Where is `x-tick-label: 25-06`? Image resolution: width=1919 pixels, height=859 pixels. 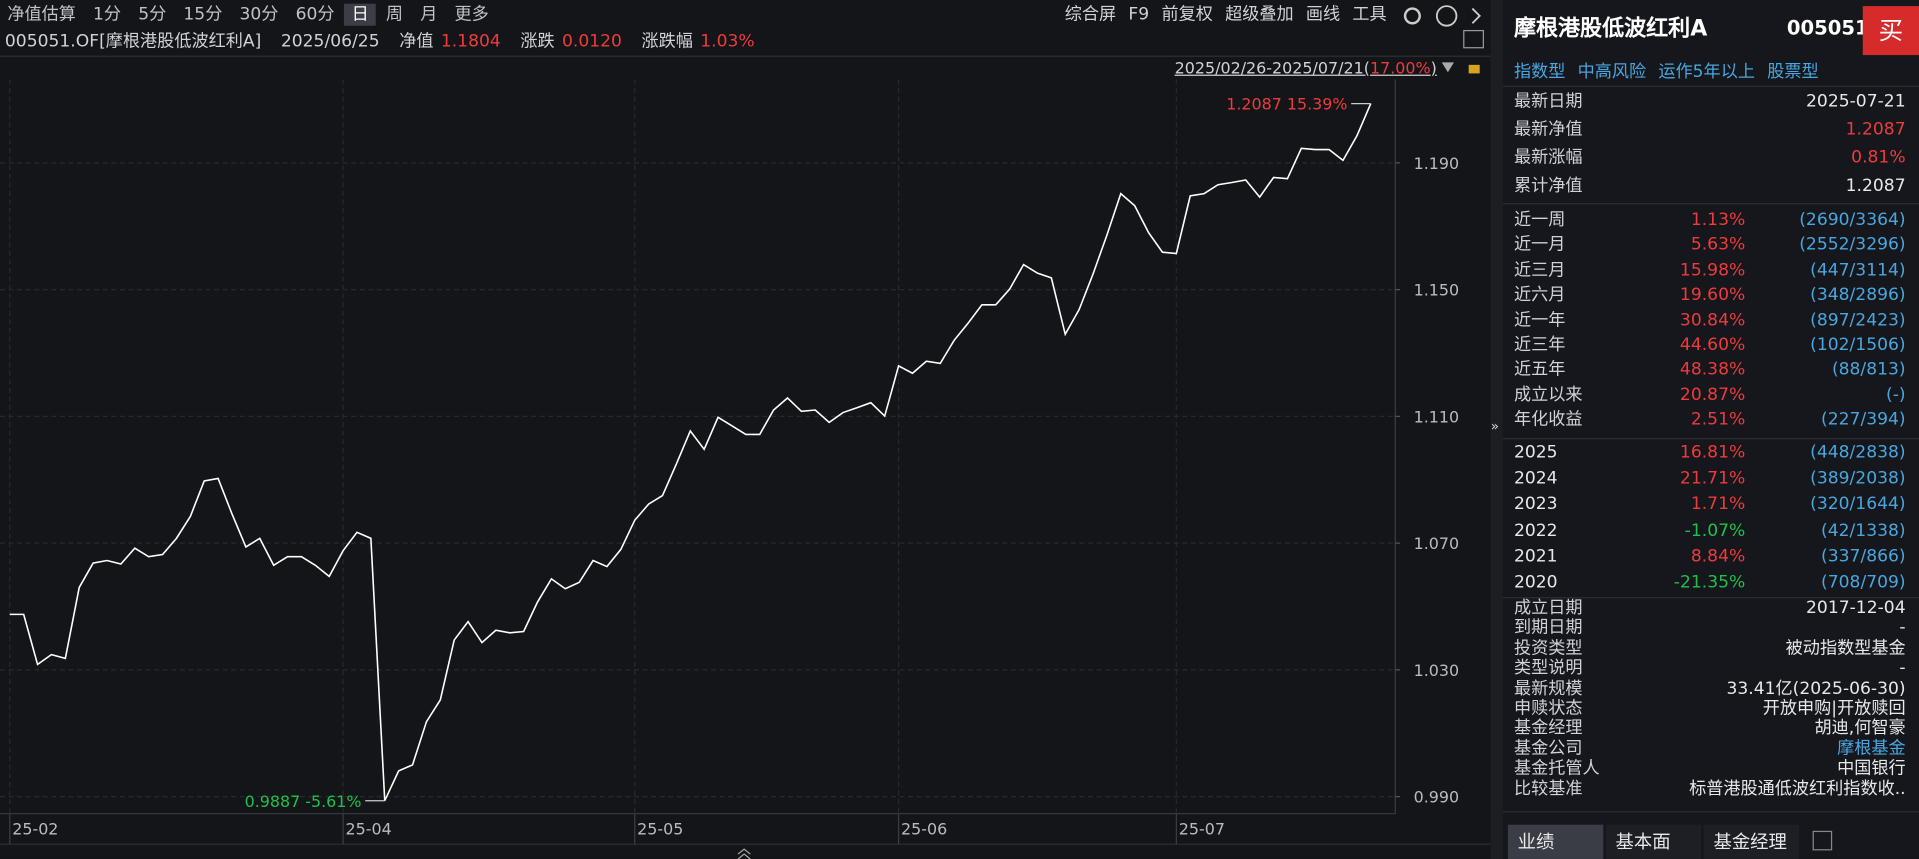
x-tick-label: 25-06 is located at coordinates (924, 828).